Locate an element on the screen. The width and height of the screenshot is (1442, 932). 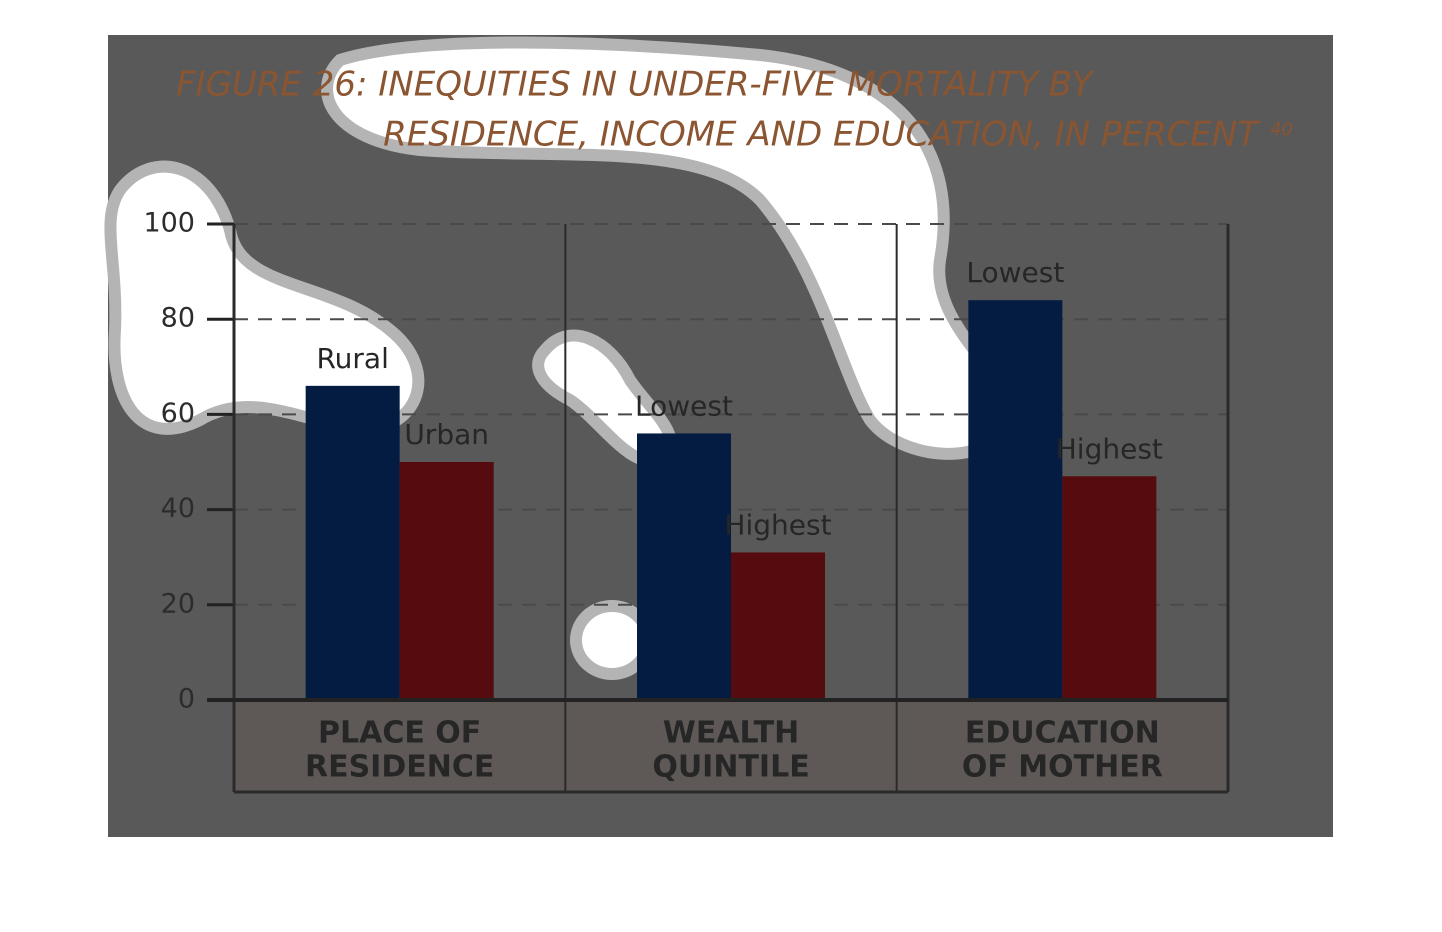
group-label: RESIDENCE is located at coordinates (399, 767).